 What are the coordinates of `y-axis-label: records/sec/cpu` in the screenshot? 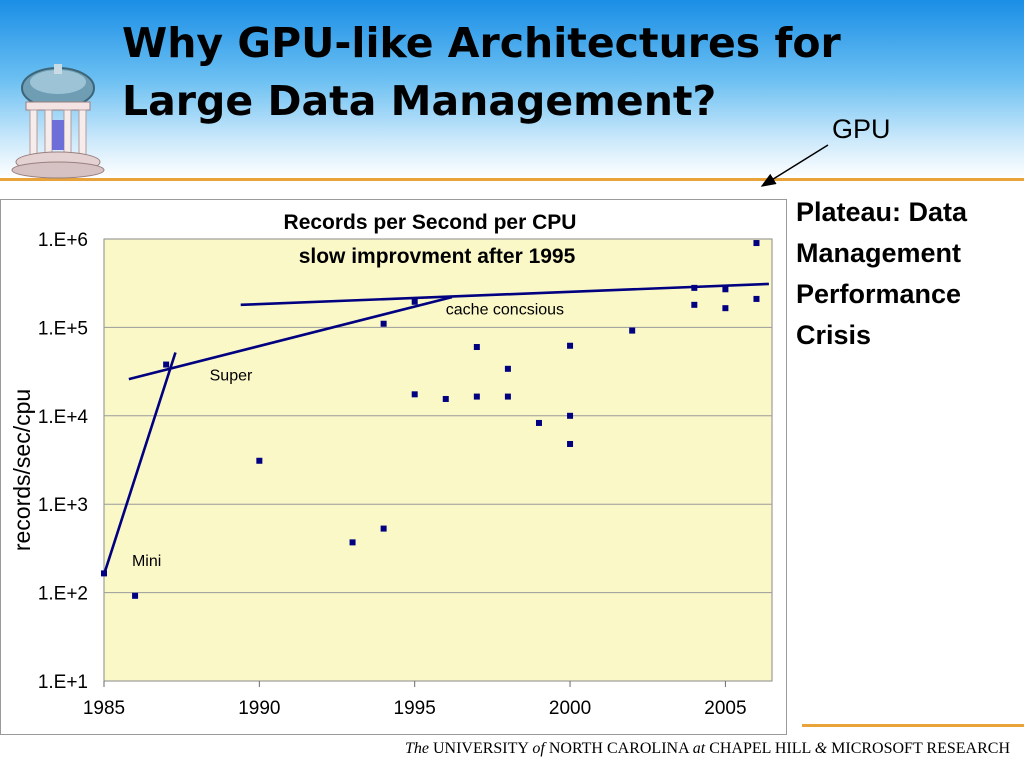 It's located at (22, 470).